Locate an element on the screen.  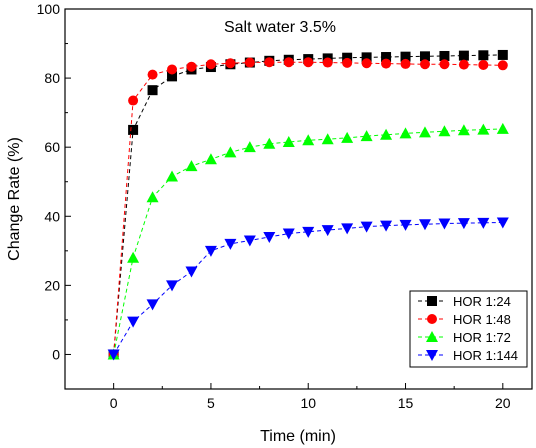
legend-item: HOR 1:48 is located at coordinates (464, 319).